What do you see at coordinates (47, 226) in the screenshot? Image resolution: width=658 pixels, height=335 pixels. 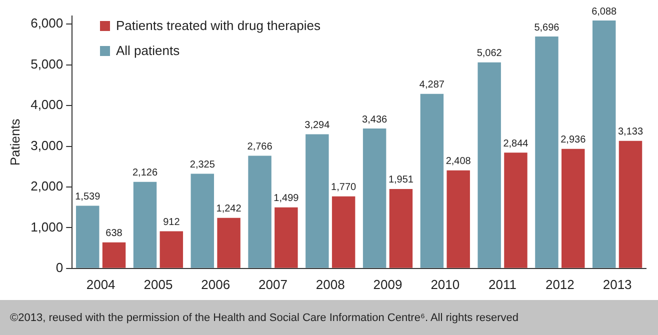 I see `y-tick-label: 1,000` at bounding box center [47, 226].